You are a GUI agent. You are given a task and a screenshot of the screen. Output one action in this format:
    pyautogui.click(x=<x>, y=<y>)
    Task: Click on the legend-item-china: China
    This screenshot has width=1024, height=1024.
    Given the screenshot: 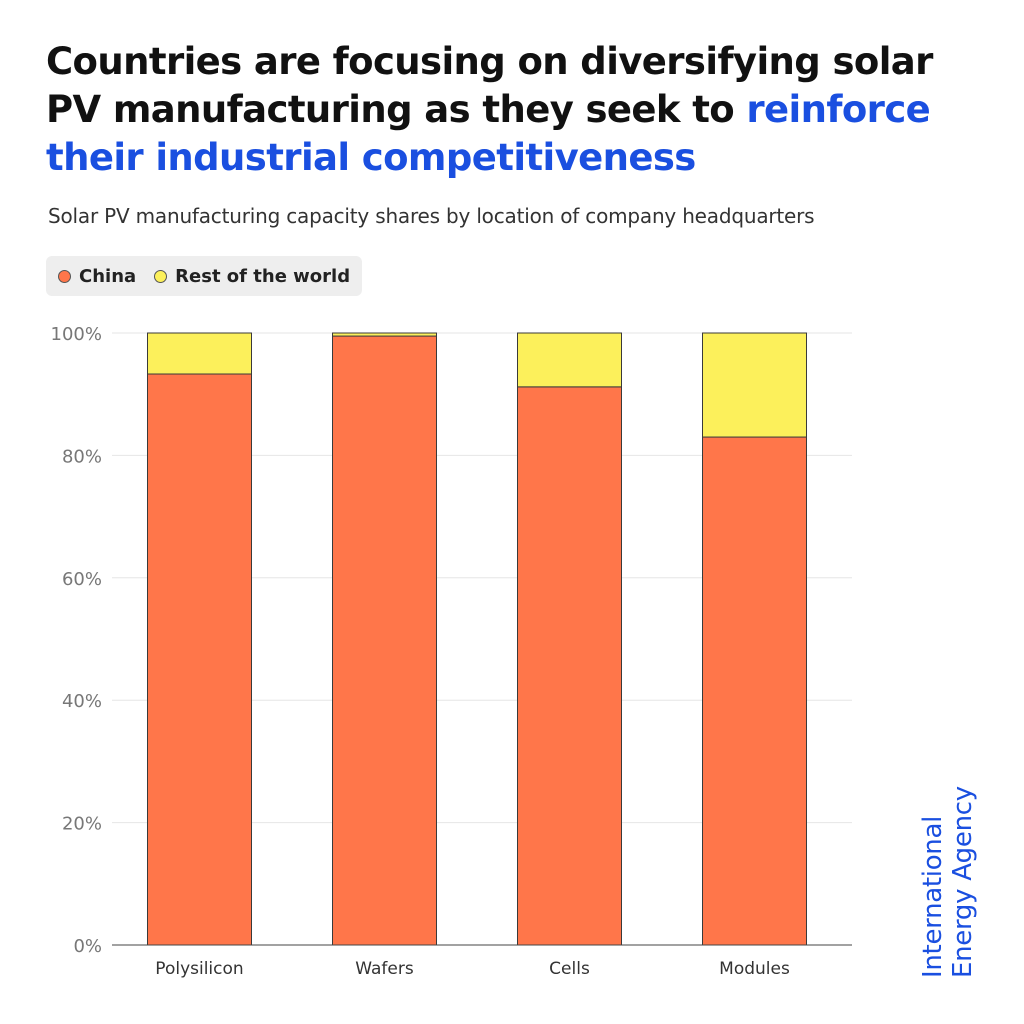 What is the action you would take?
    pyautogui.click(x=97, y=276)
    